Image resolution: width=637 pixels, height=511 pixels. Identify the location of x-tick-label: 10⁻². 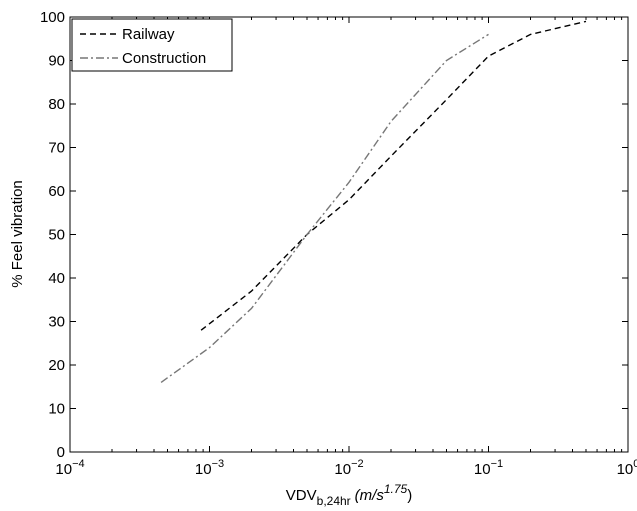
(348, 468).